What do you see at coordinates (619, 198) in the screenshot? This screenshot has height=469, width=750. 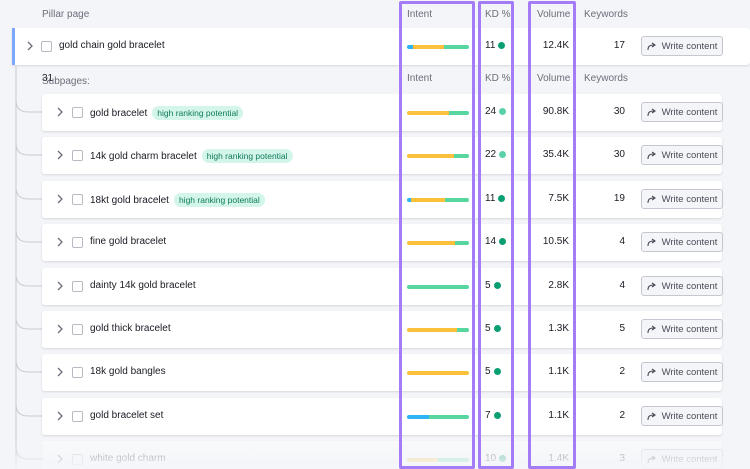 I see `keywords-count: 19` at bounding box center [619, 198].